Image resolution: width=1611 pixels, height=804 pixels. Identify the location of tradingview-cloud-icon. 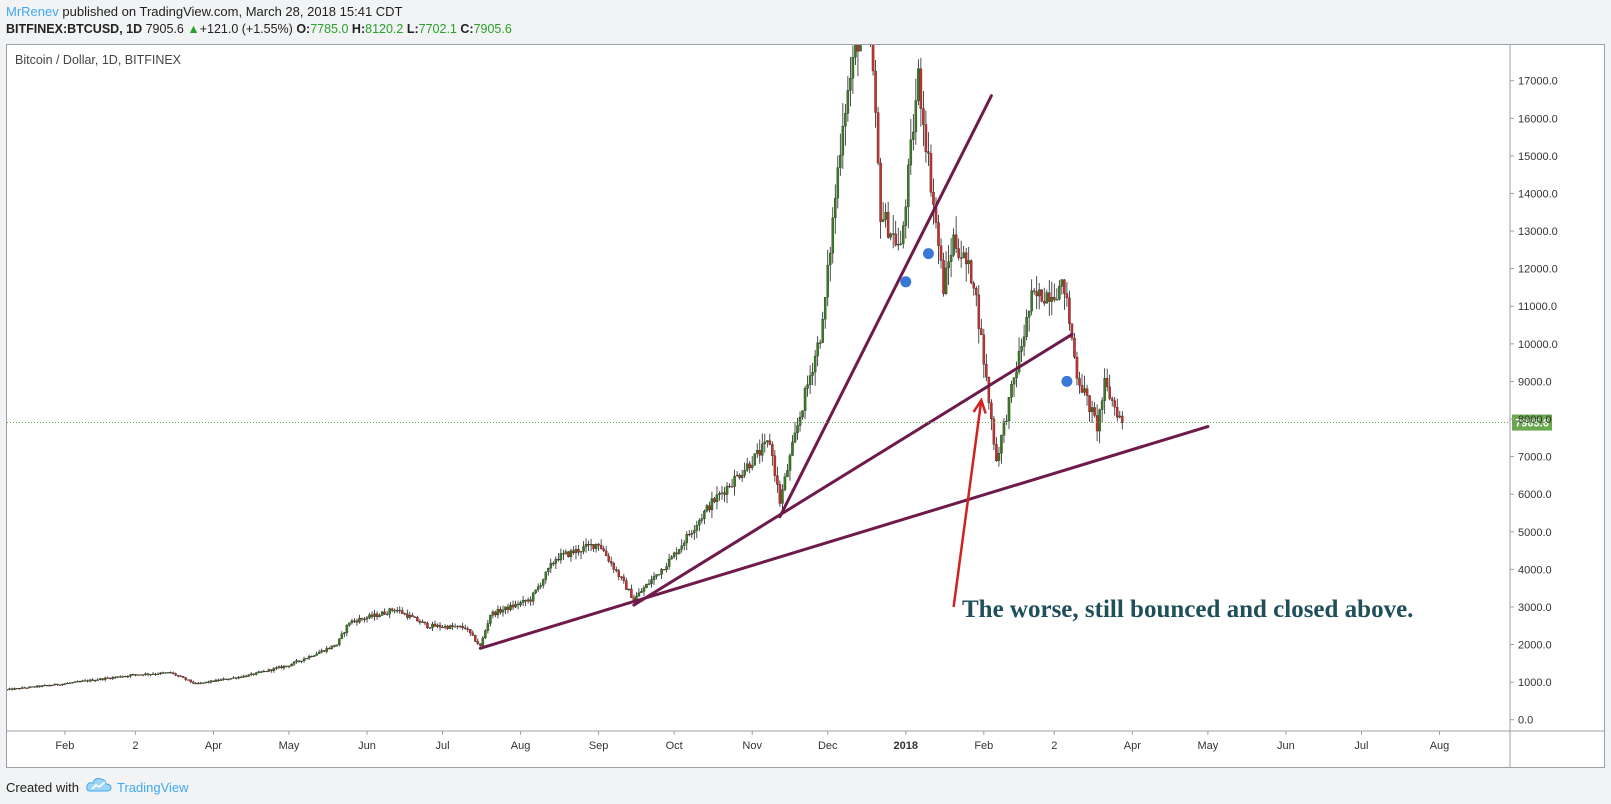
(99, 785).